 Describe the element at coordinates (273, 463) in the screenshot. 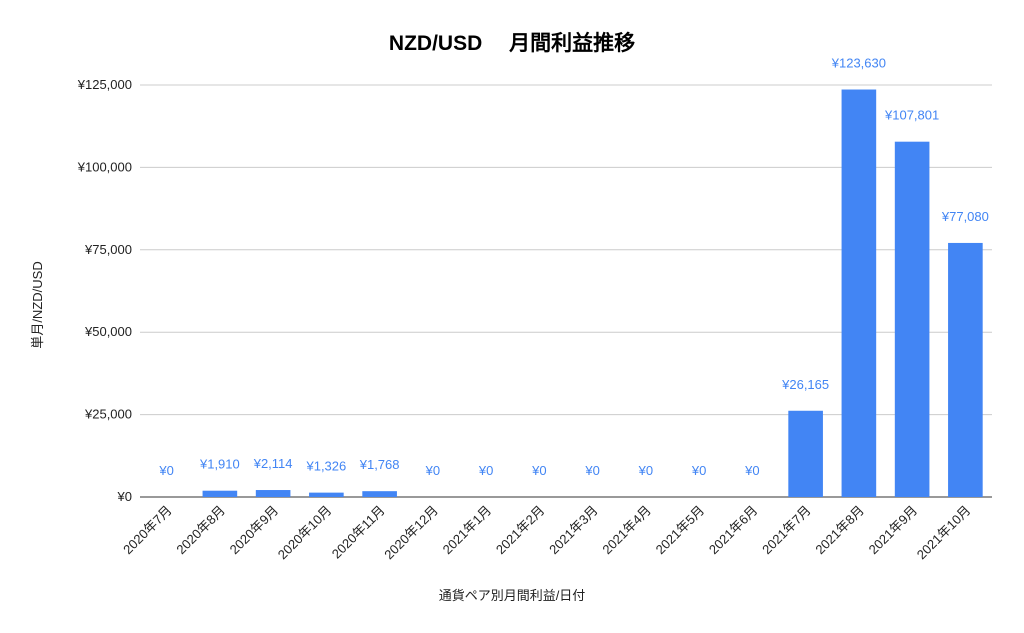

I see `data-label: ¥2,114` at that location.